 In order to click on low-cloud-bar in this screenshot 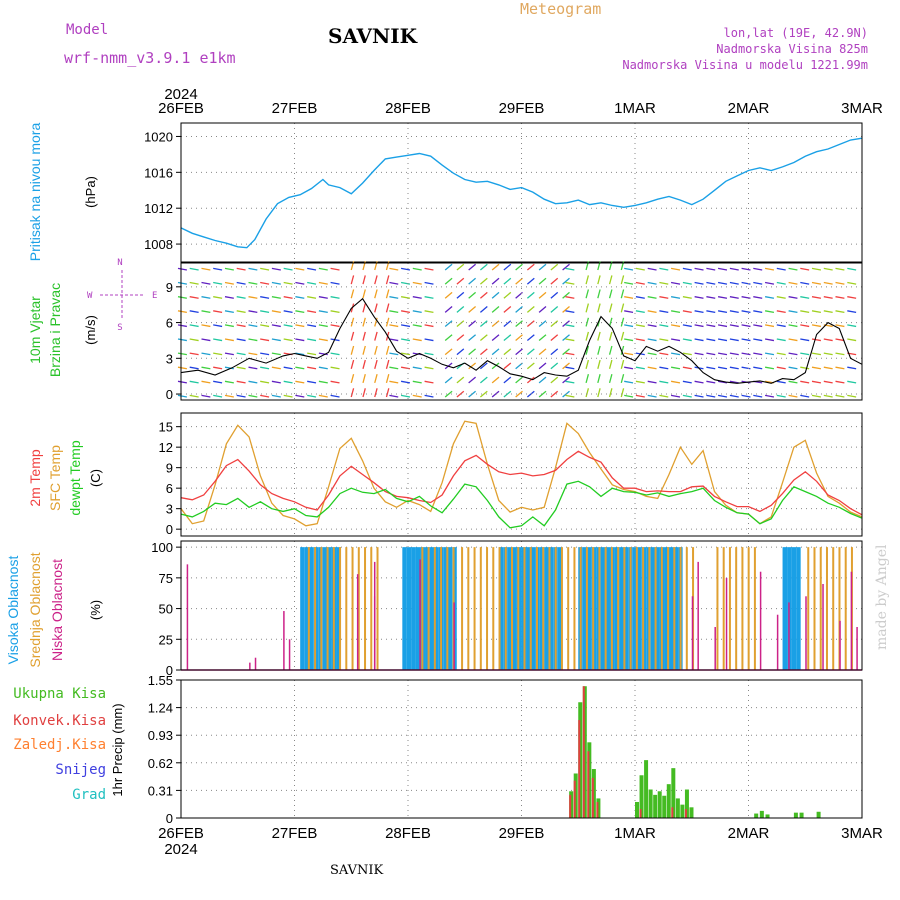, I will do `click(715, 648)`.